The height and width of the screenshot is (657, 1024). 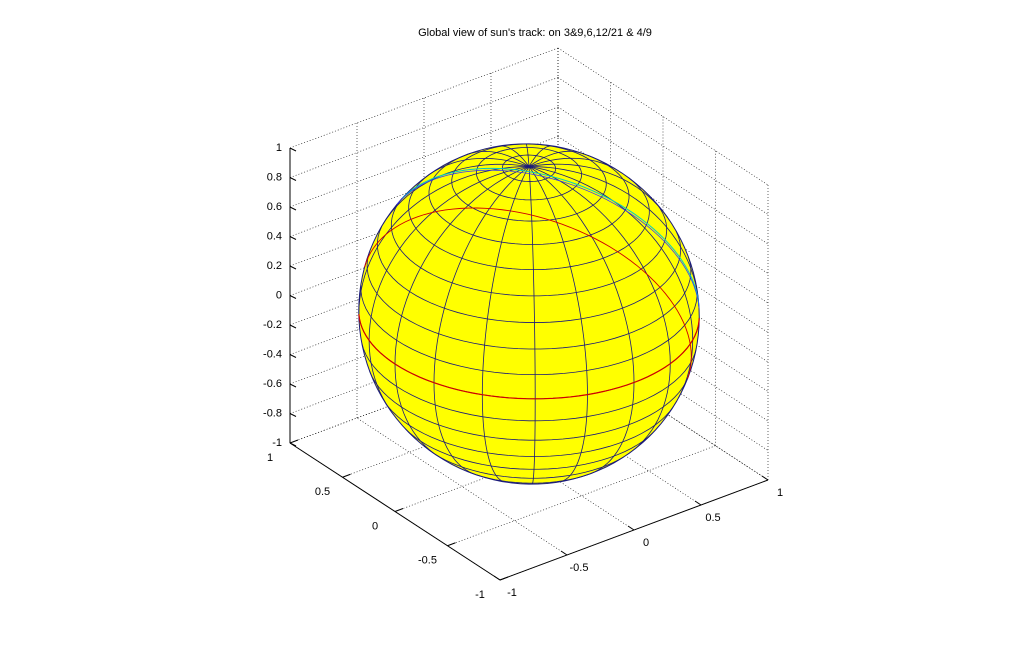 I want to click on x-tick-label: -1, so click(x=512, y=593).